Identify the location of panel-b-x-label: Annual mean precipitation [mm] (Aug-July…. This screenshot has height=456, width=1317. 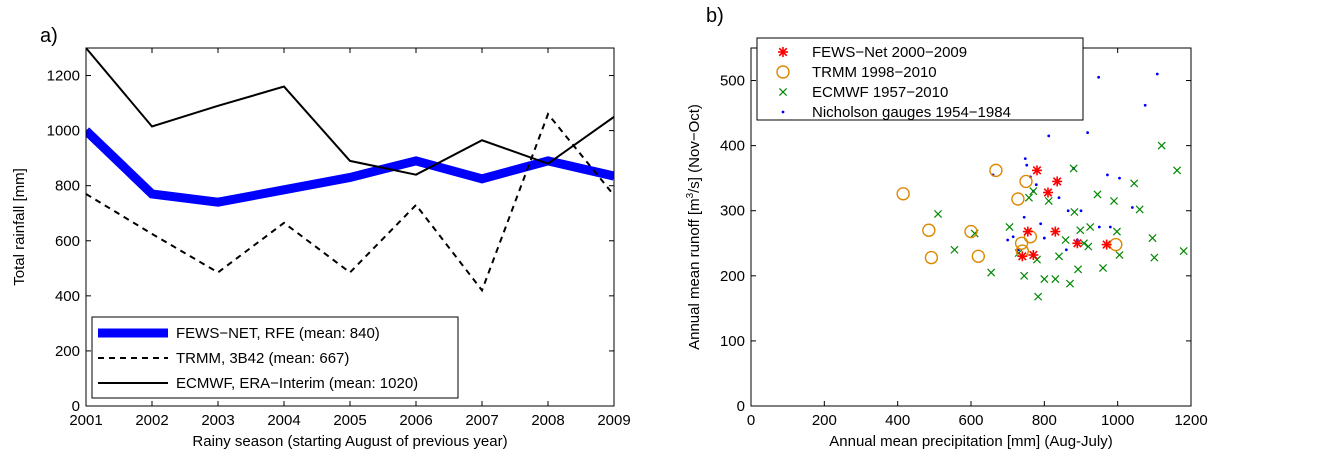
(970, 441).